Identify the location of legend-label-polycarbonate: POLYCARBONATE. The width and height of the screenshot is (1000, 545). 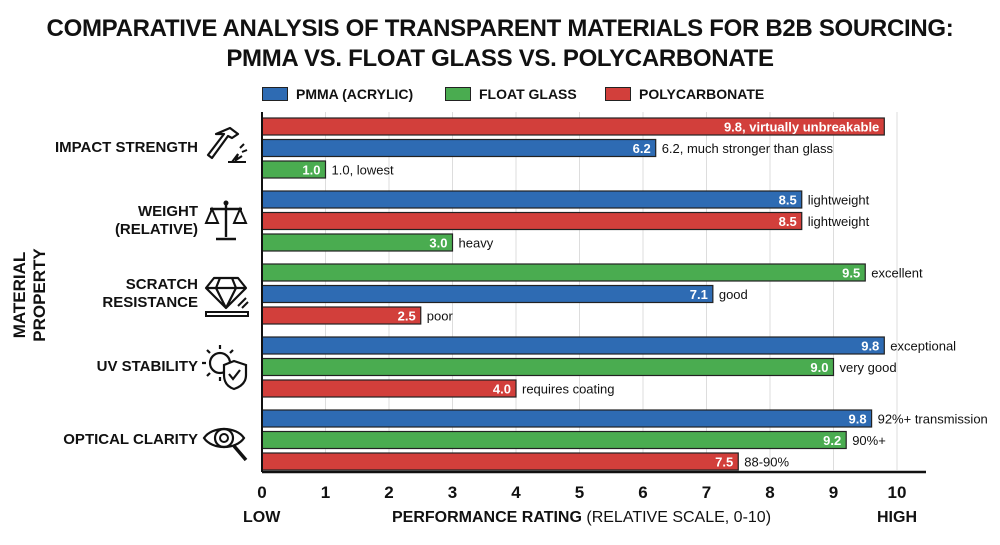
(702, 94).